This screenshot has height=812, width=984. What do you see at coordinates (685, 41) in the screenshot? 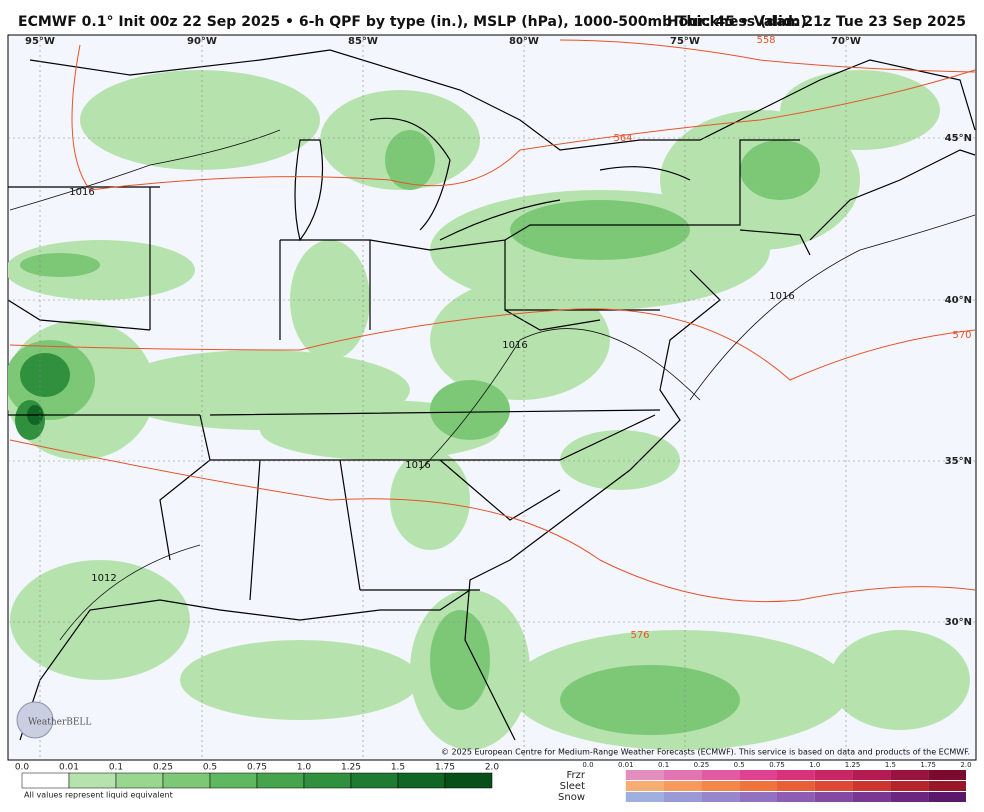
I see `lon-label: 75°W` at bounding box center [685, 41].